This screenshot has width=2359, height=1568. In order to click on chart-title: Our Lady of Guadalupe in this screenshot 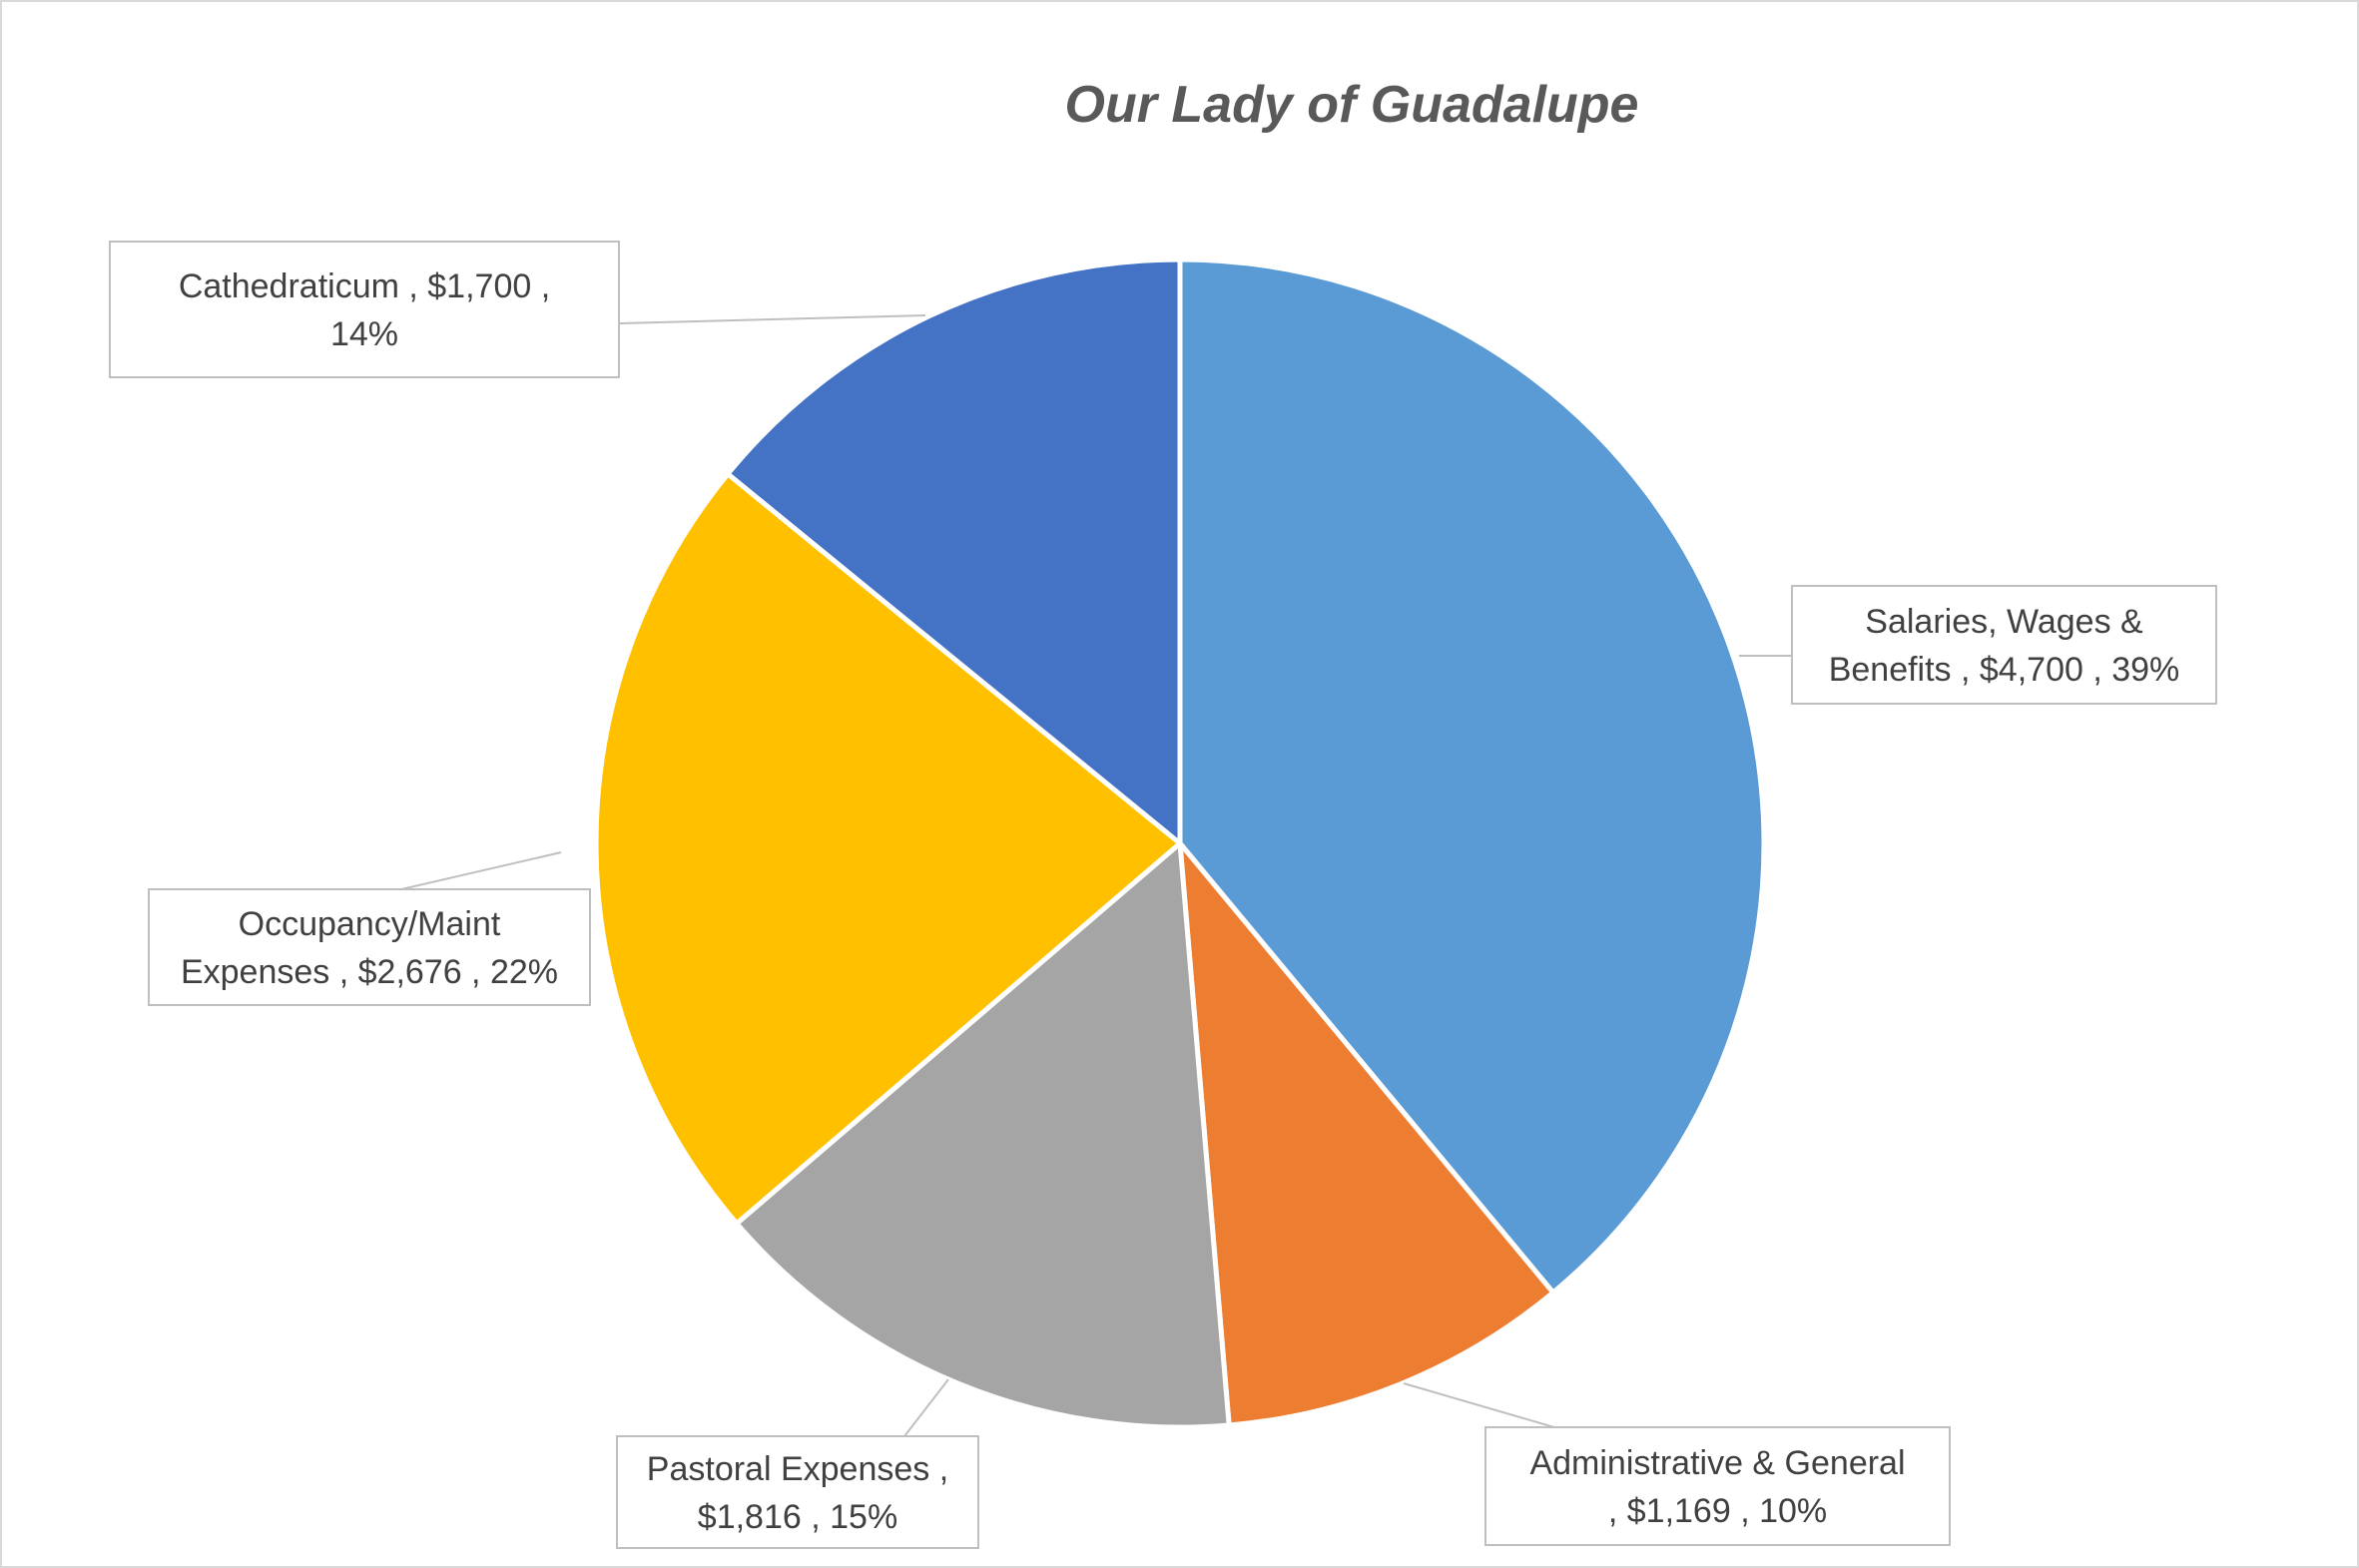, I will do `click(1352, 105)`.